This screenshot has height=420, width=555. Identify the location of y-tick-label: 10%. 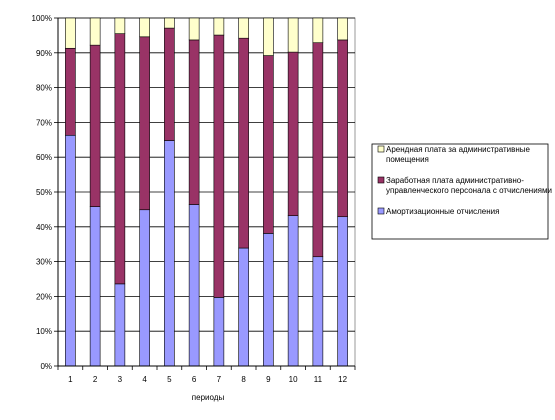
(44, 331).